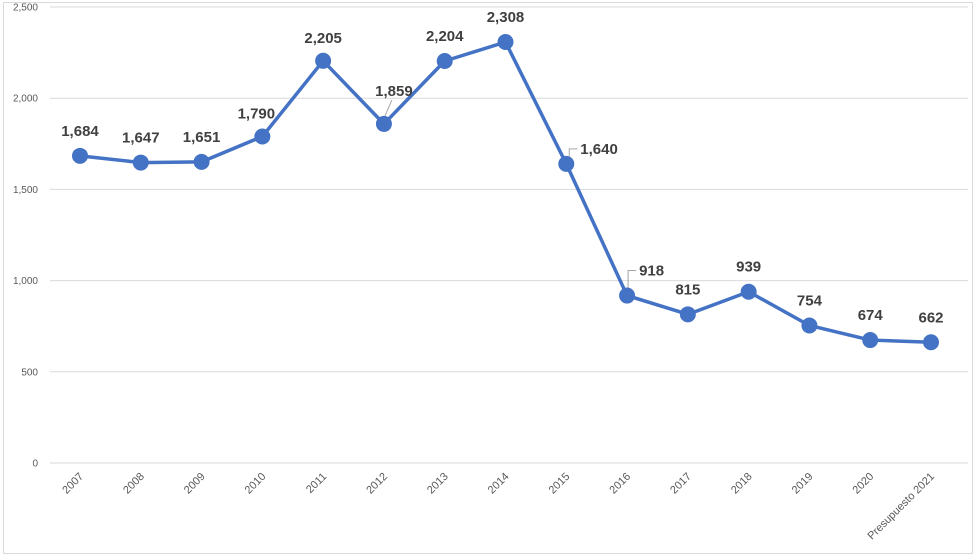 This screenshot has width=980, height=558. I want to click on data-label: 754, so click(810, 300).